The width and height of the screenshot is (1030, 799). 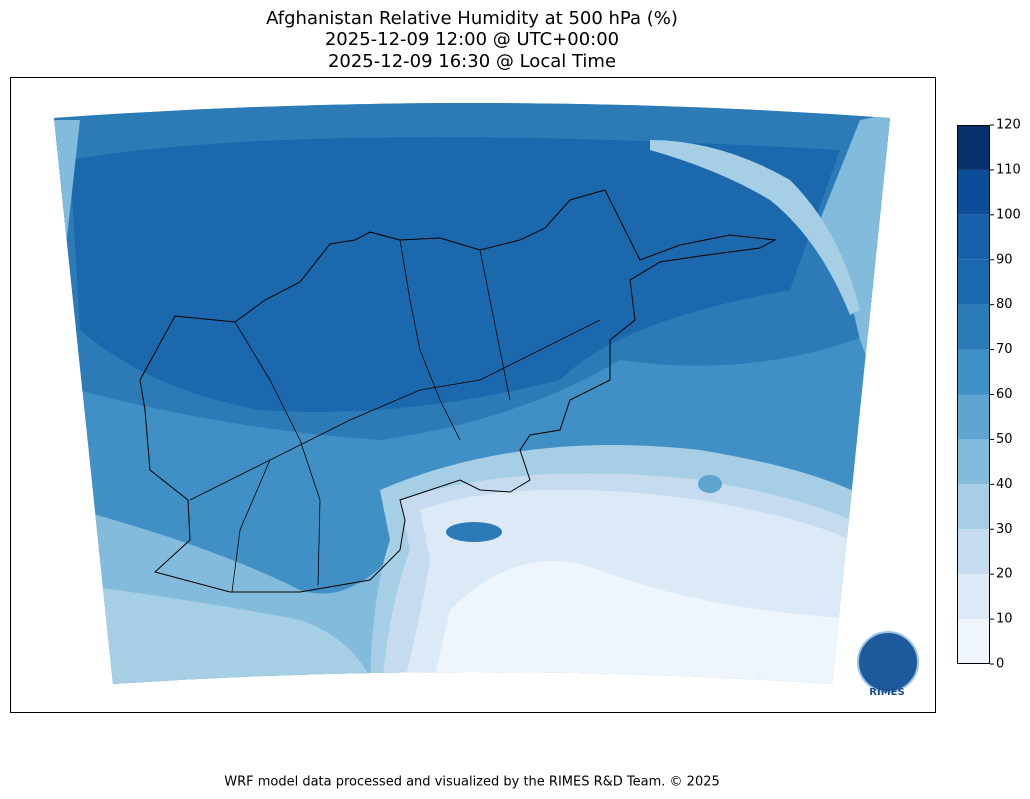 I want to click on colorbar-tick-label: 90, so click(x=1004, y=259).